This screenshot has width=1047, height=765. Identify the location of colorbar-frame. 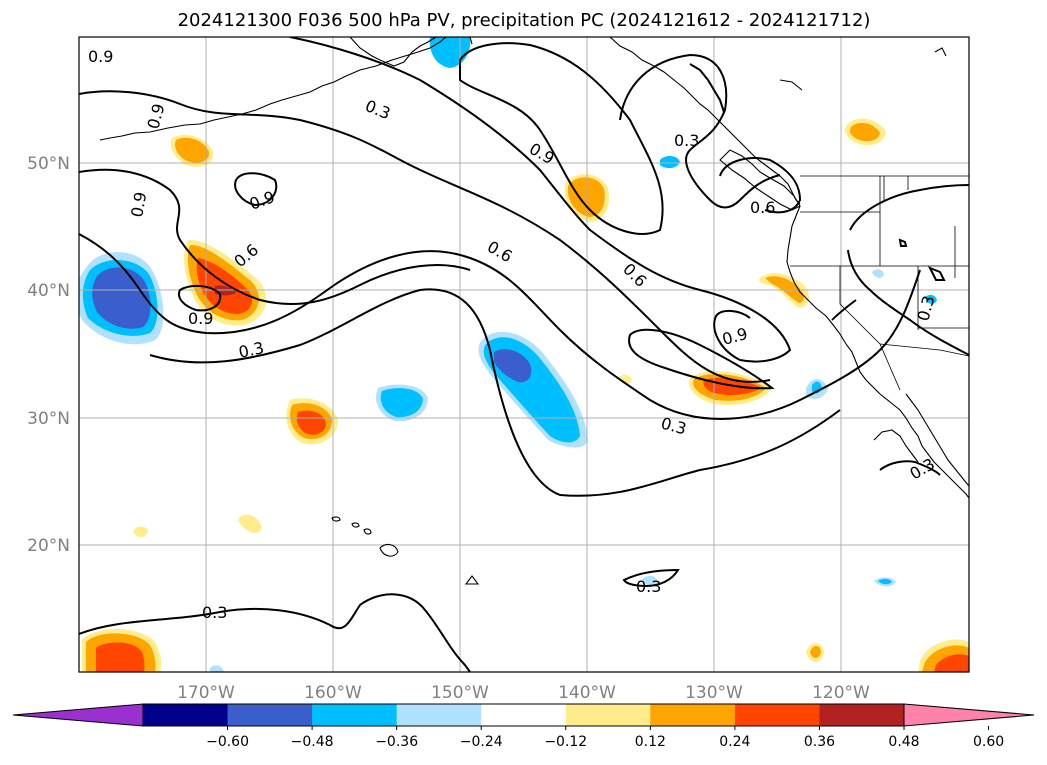
(523, 715).